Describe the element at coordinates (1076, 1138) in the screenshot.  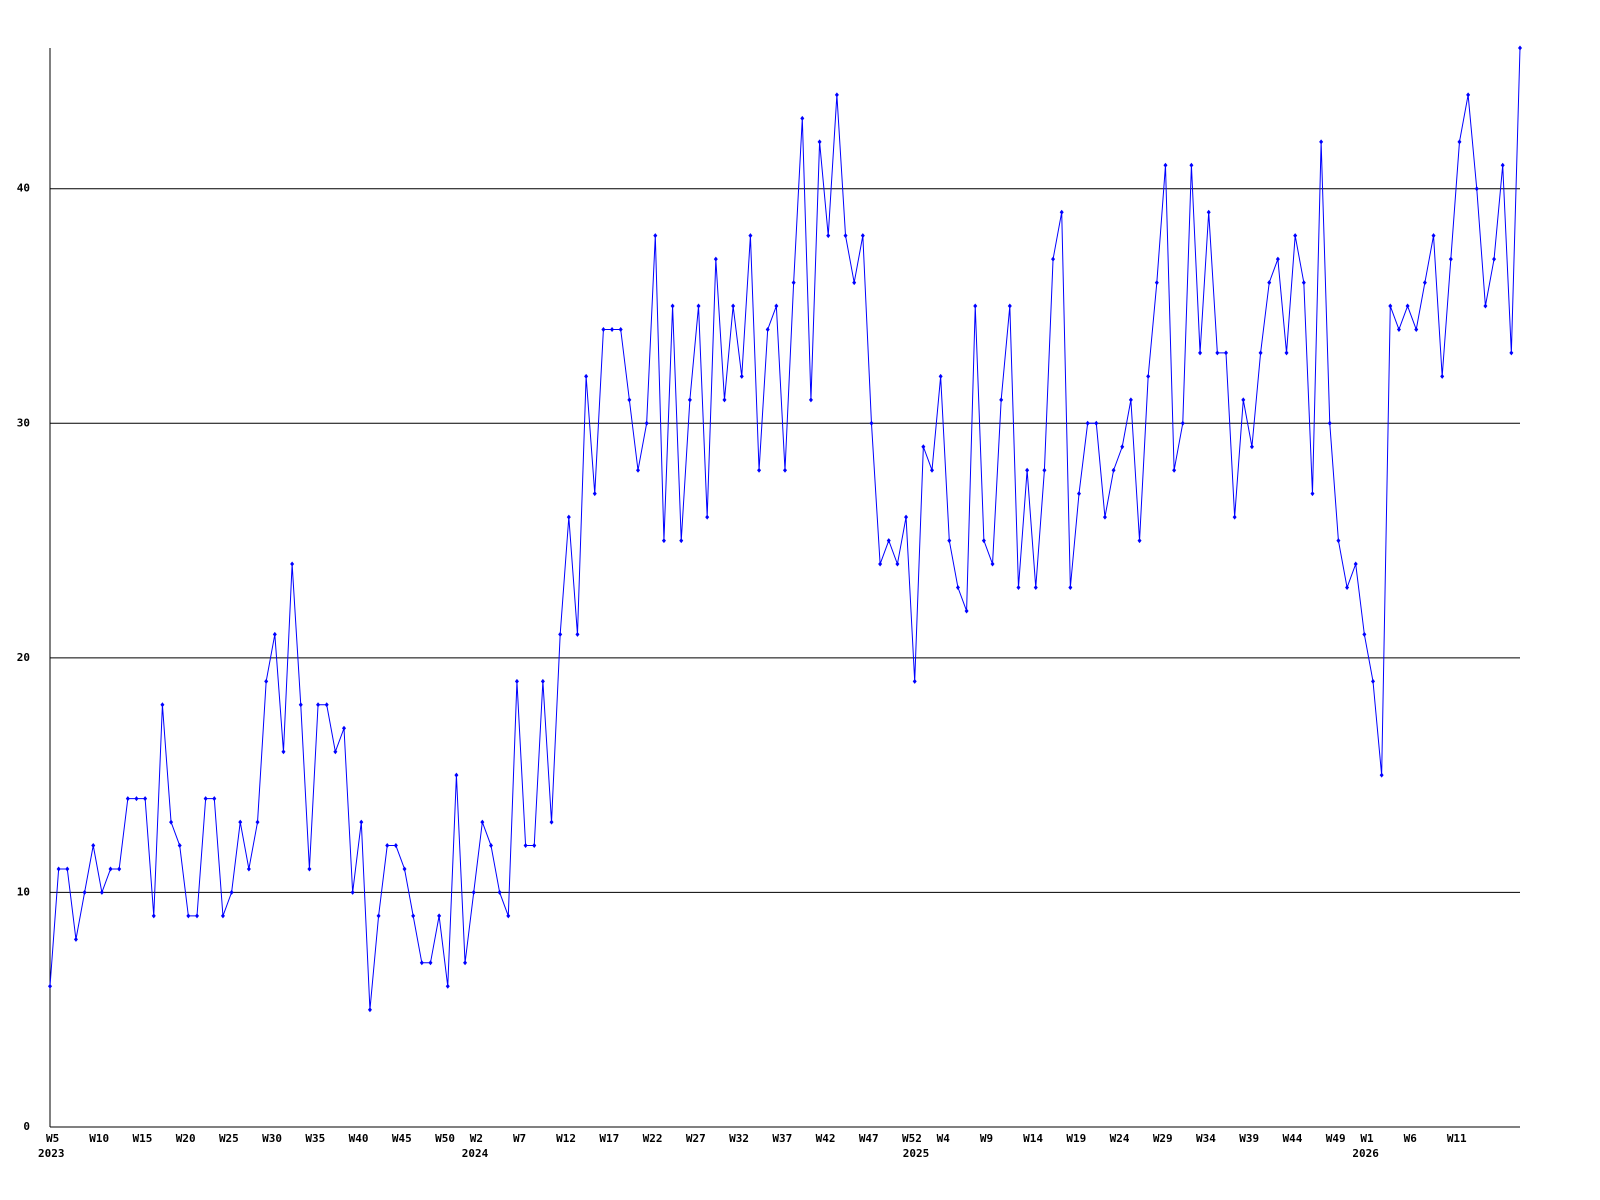
I see `x-tick-label: W19` at that location.